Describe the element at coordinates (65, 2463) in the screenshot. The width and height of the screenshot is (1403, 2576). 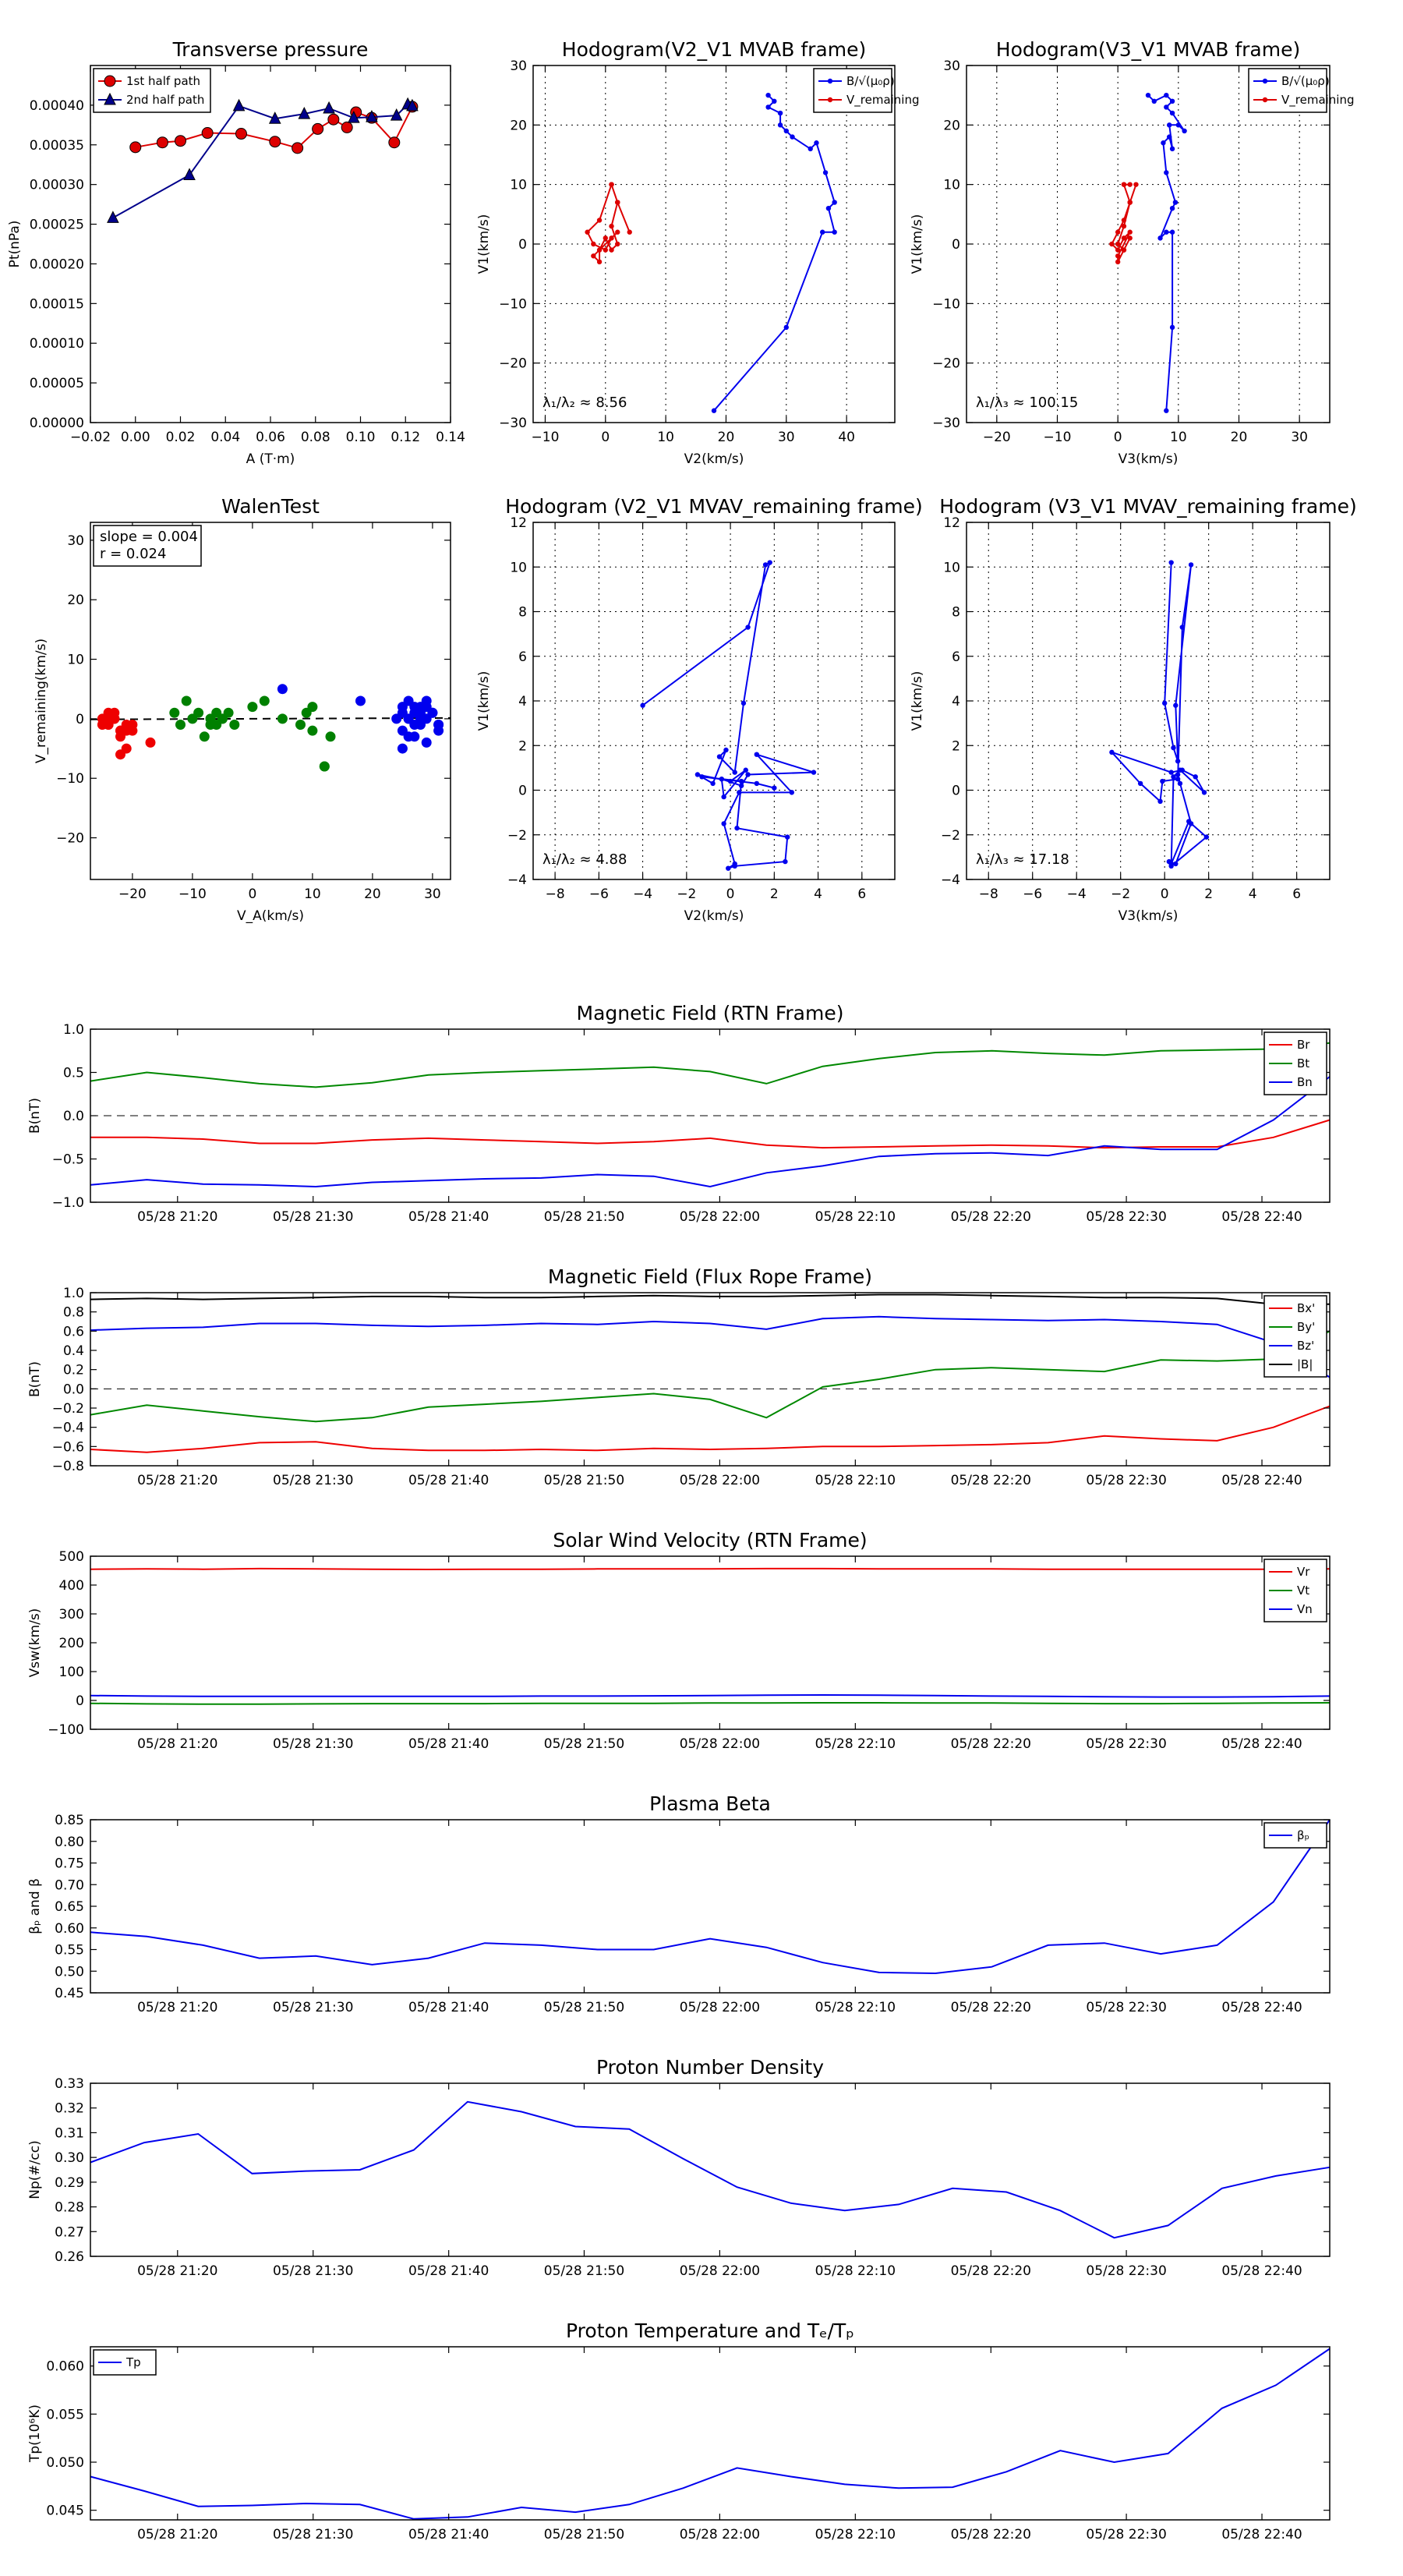
I see `y-tick-label: 0.050` at that location.